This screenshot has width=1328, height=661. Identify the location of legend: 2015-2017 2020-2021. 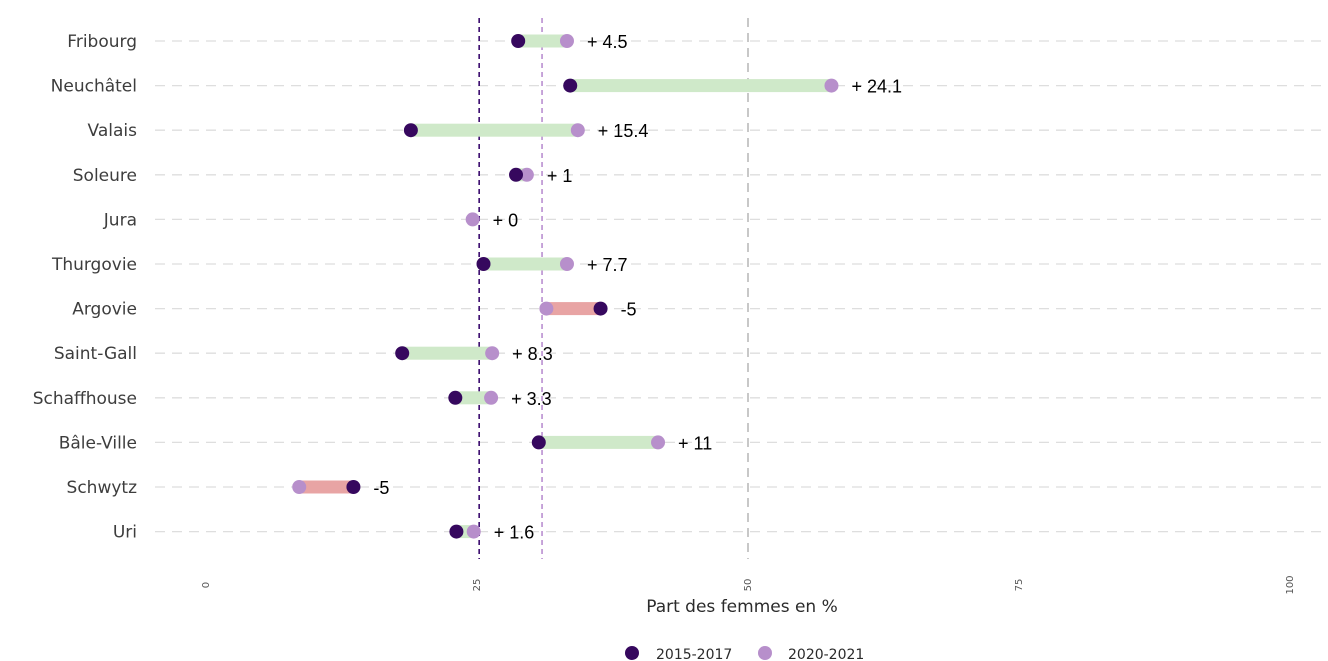
(744, 653).